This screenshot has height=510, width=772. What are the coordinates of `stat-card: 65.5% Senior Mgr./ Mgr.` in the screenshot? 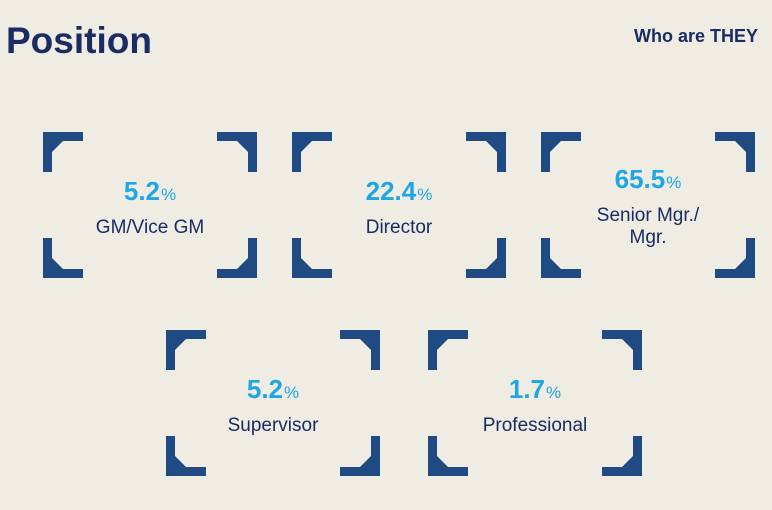 It's located at (648, 205).